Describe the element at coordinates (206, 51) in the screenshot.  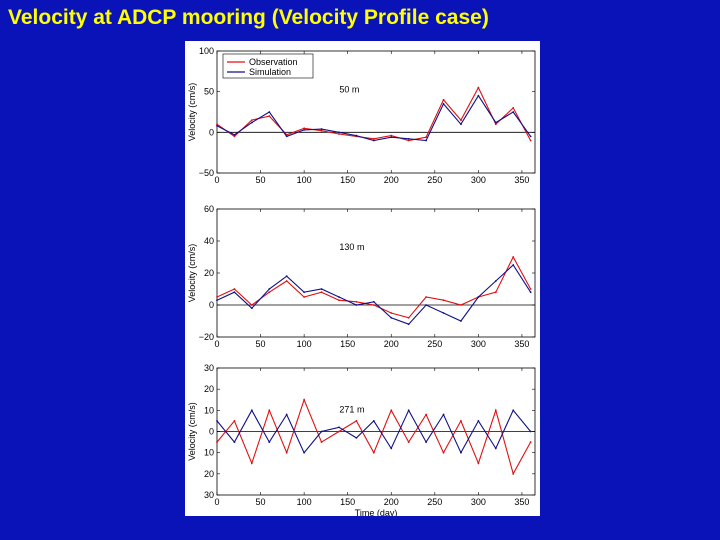
I see `y-tick-label: 100` at that location.